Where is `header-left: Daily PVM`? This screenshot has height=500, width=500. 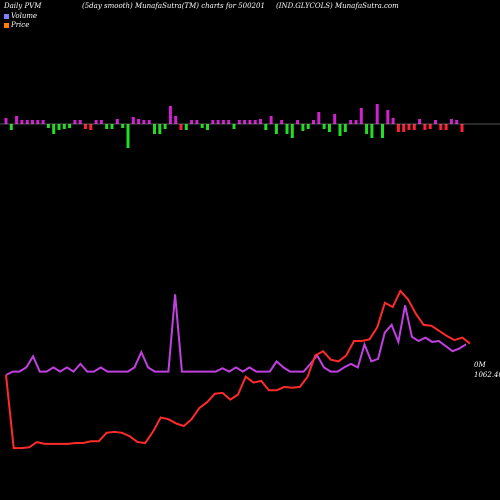
header-left: Daily PVM is located at coordinates (23, 6).